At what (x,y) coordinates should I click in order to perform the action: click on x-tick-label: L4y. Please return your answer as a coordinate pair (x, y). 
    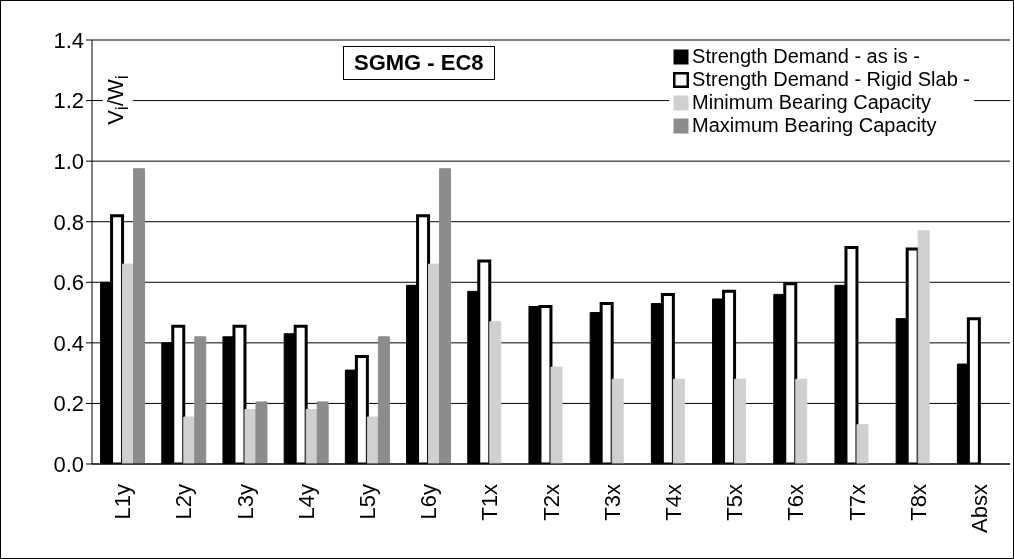
    Looking at the image, I should click on (306, 502).